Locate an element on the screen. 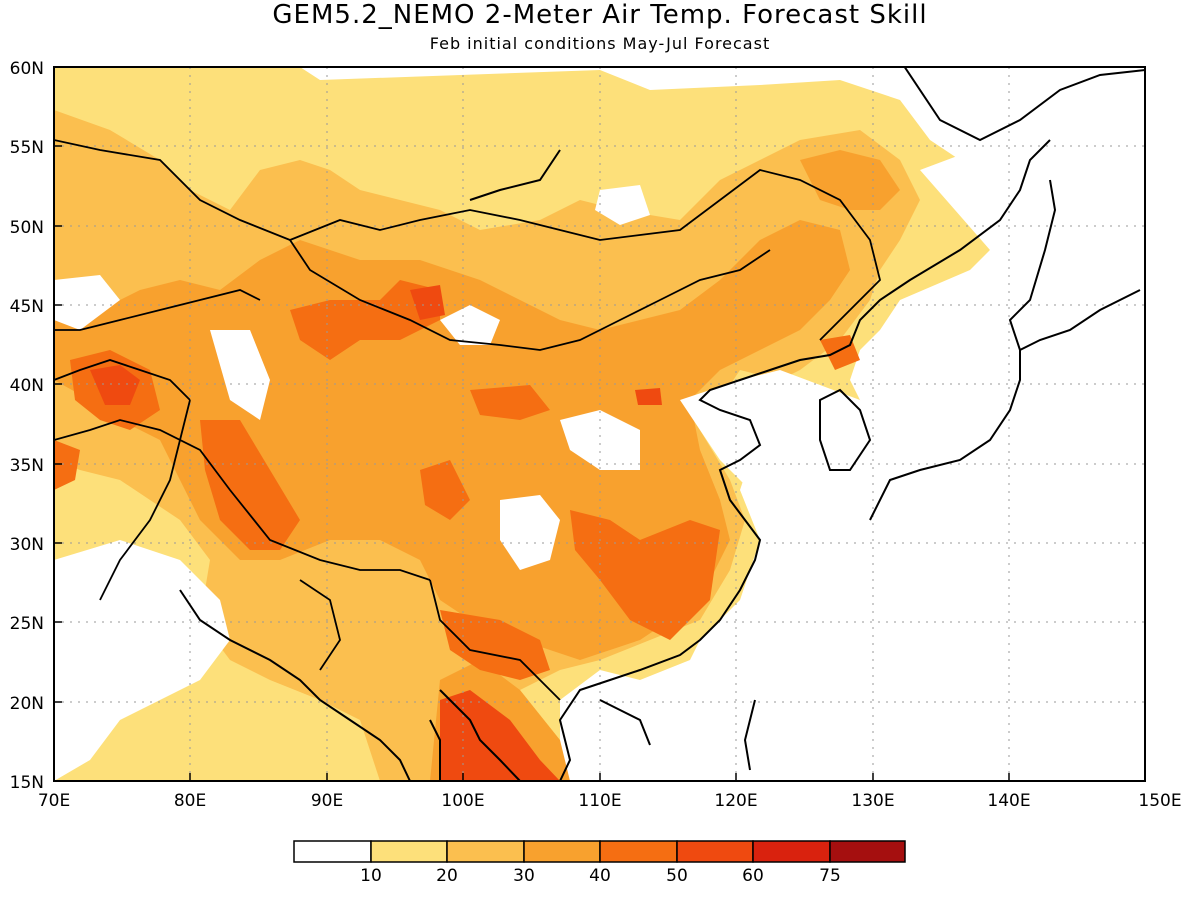  colorbar-label: 30 is located at coordinates (524, 876).